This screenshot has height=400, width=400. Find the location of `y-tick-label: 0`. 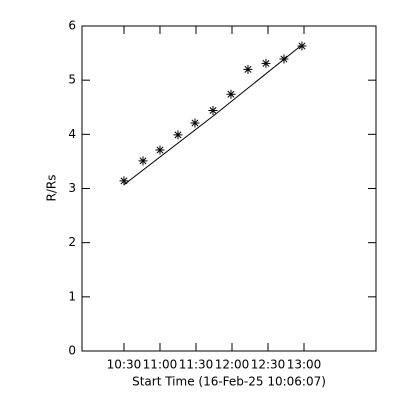

y-tick-label: 0 is located at coordinates (72, 351).